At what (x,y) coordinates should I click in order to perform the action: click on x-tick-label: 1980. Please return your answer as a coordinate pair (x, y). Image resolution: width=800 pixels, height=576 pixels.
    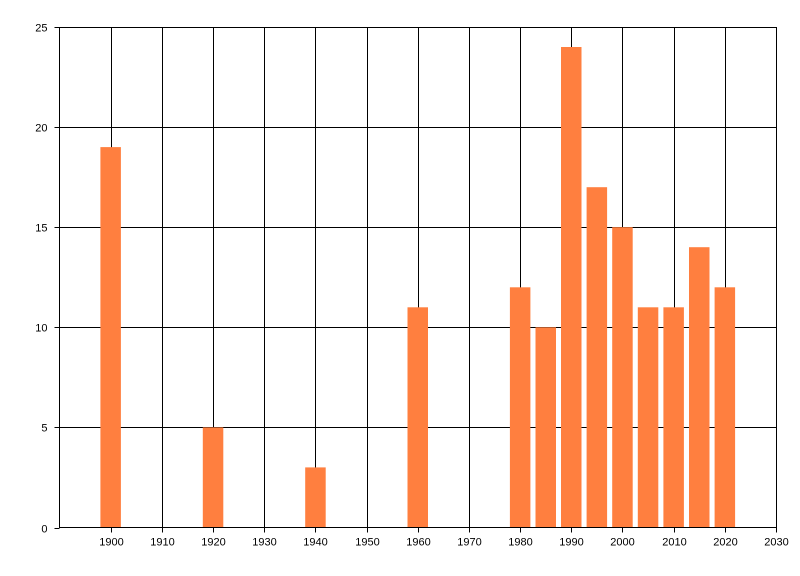
    Looking at the image, I should click on (520, 543).